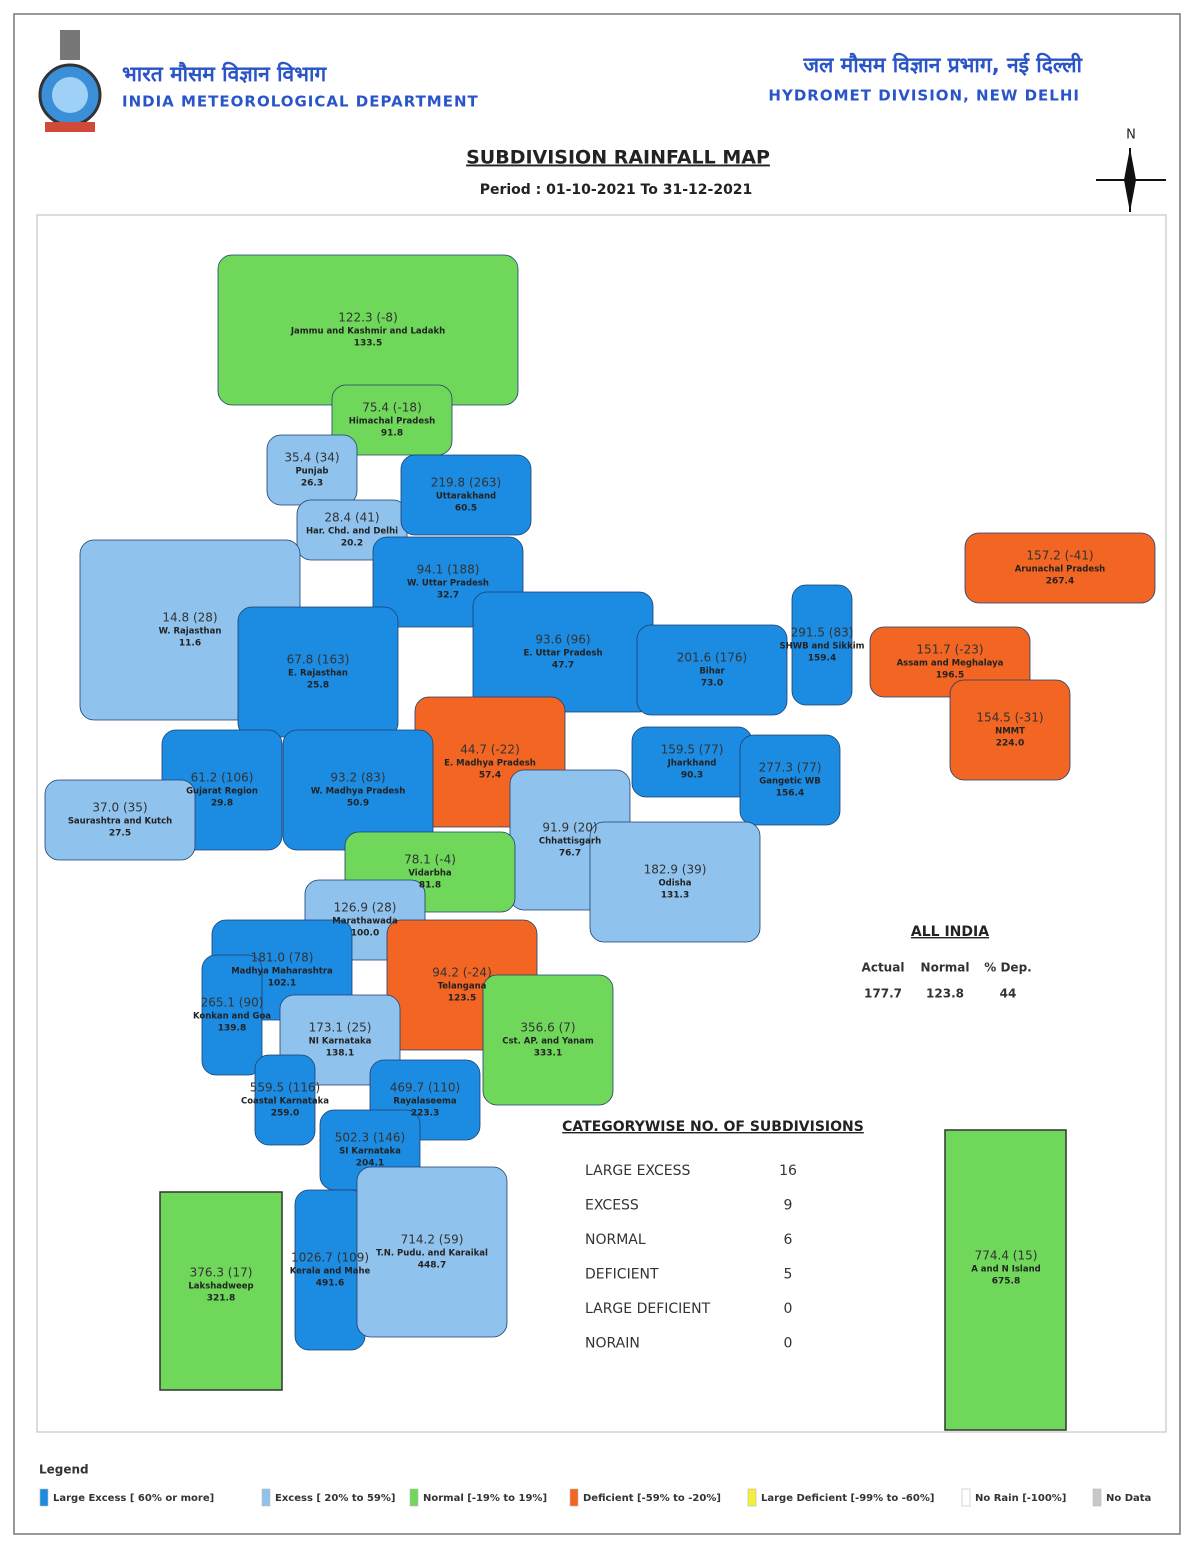 This screenshot has width=1200, height=1557. Describe the element at coordinates (370, 1138) in the screenshot. I see `subdivision-stat: 502.3 (146)` at that location.